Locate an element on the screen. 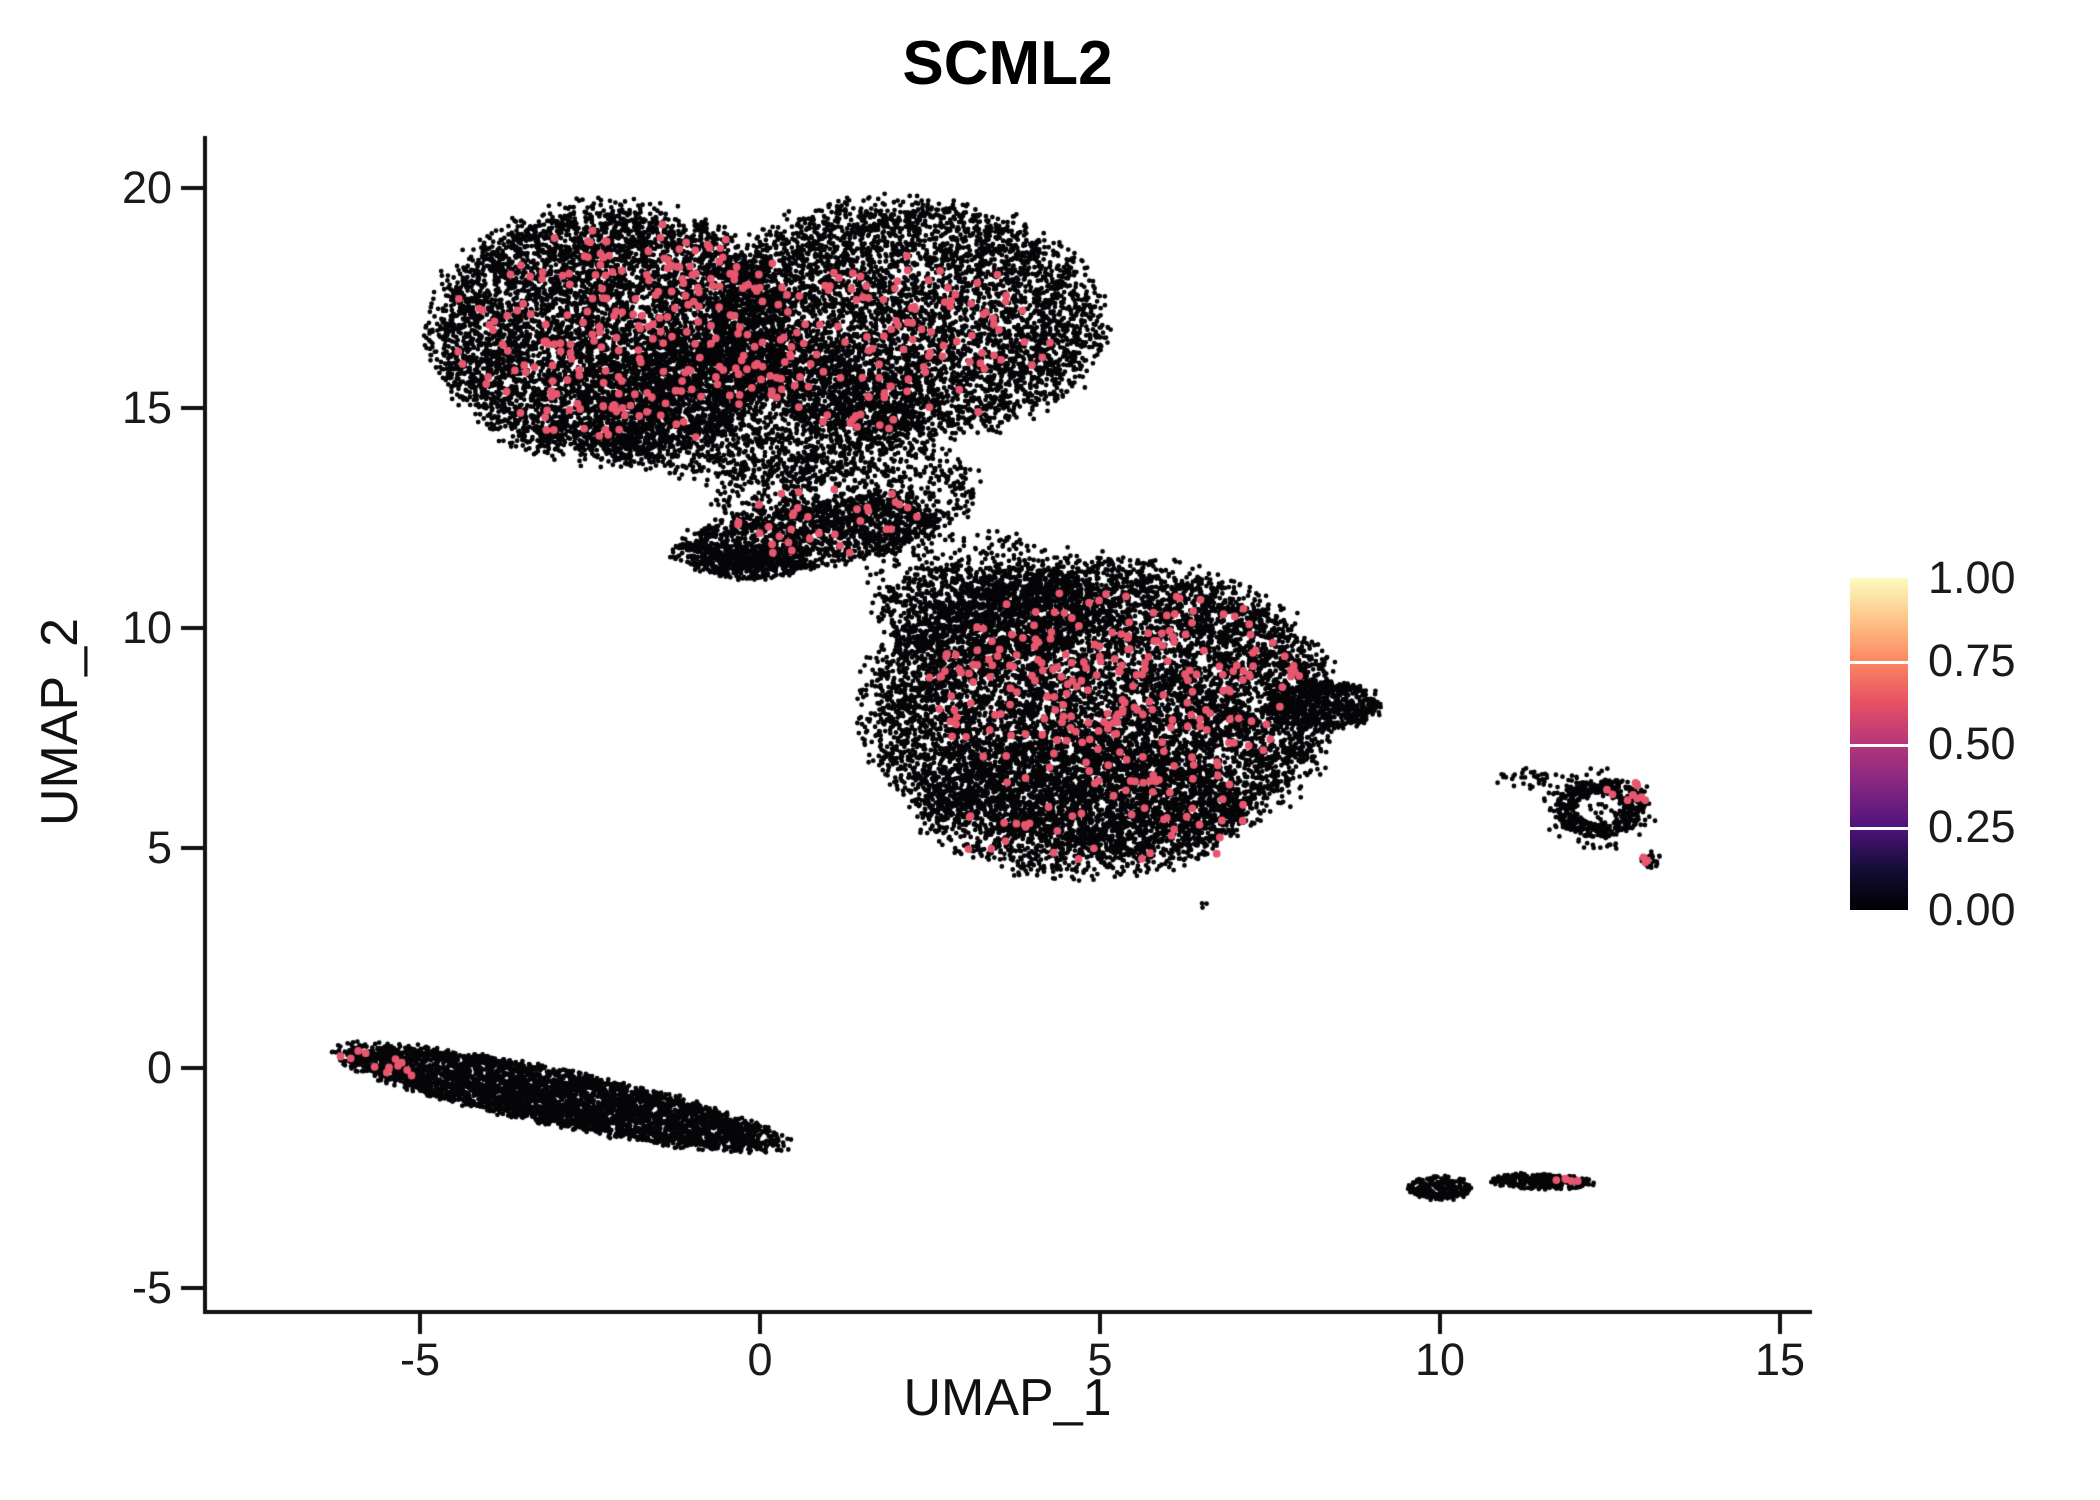 The height and width of the screenshot is (1500, 2100). colorbar-label: 0.75 is located at coordinates (1972, 660).